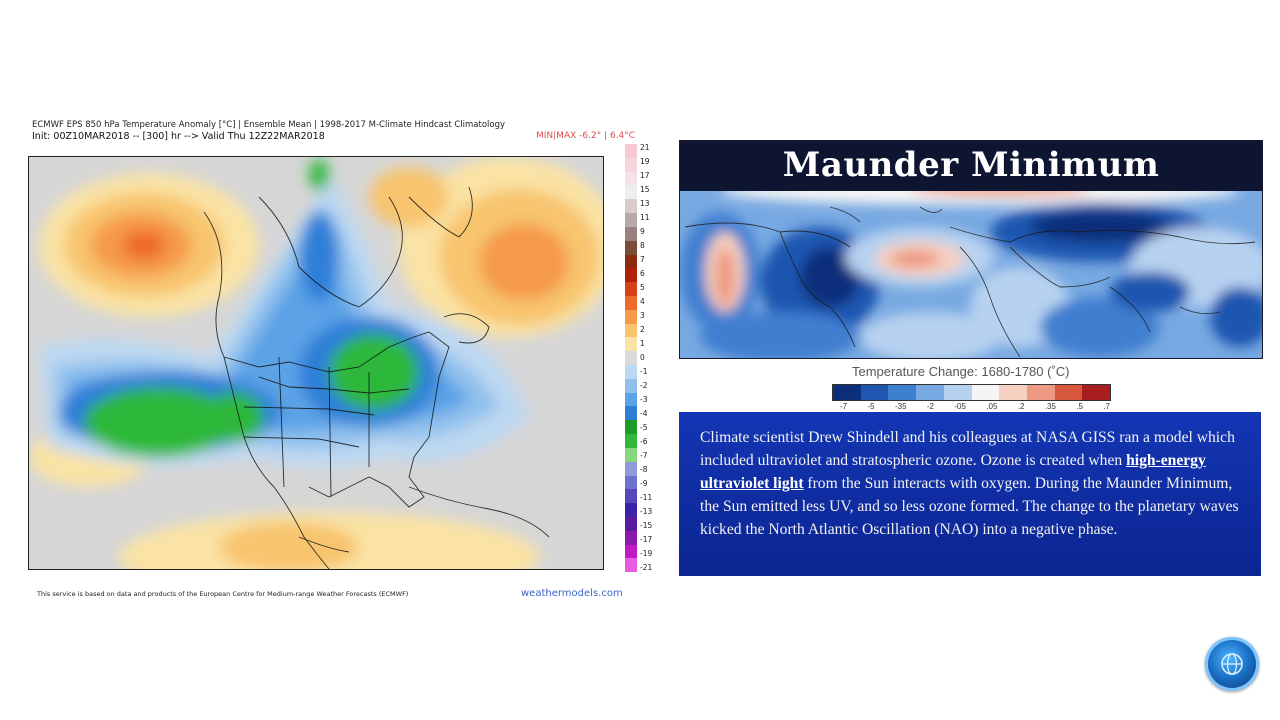 The width and height of the screenshot is (1280, 720). Describe the element at coordinates (644, 371) in the screenshot. I see `colorbar-label: -1` at that location.